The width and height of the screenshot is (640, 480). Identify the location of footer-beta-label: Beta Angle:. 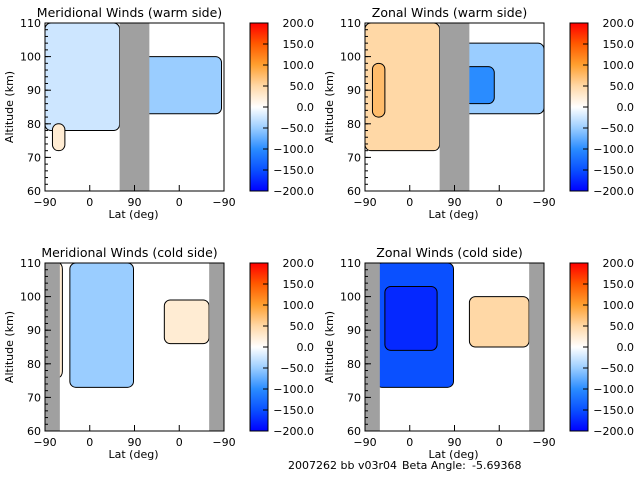
(434, 465).